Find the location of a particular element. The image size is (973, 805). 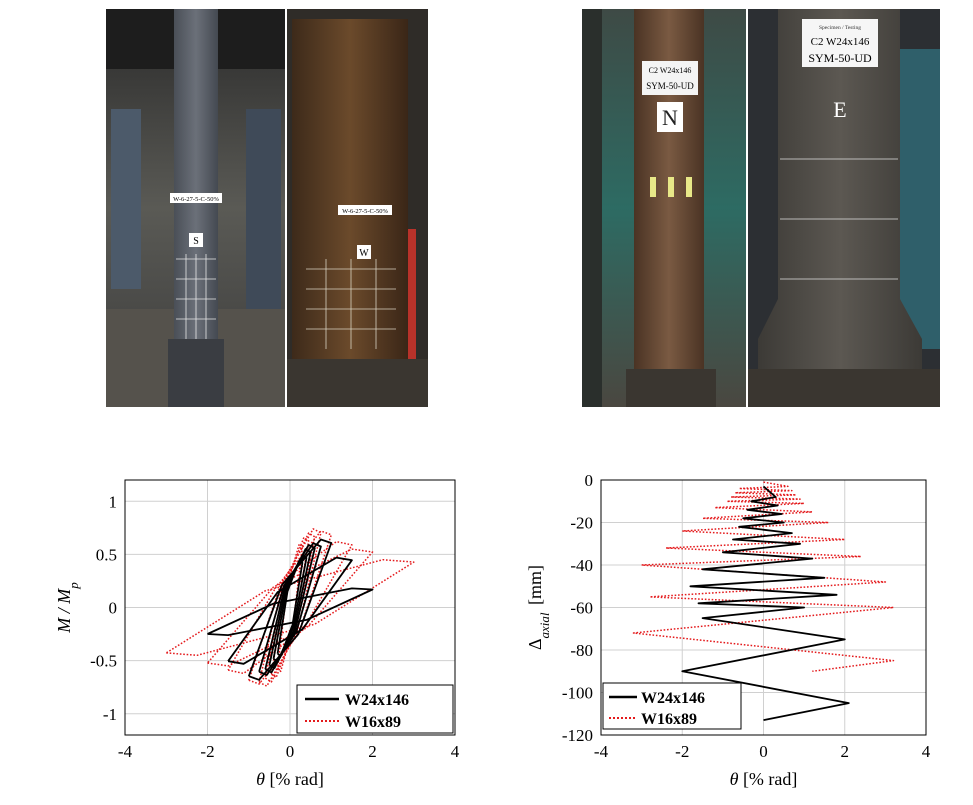

face-letter-w: W is located at coordinates (364, 253).